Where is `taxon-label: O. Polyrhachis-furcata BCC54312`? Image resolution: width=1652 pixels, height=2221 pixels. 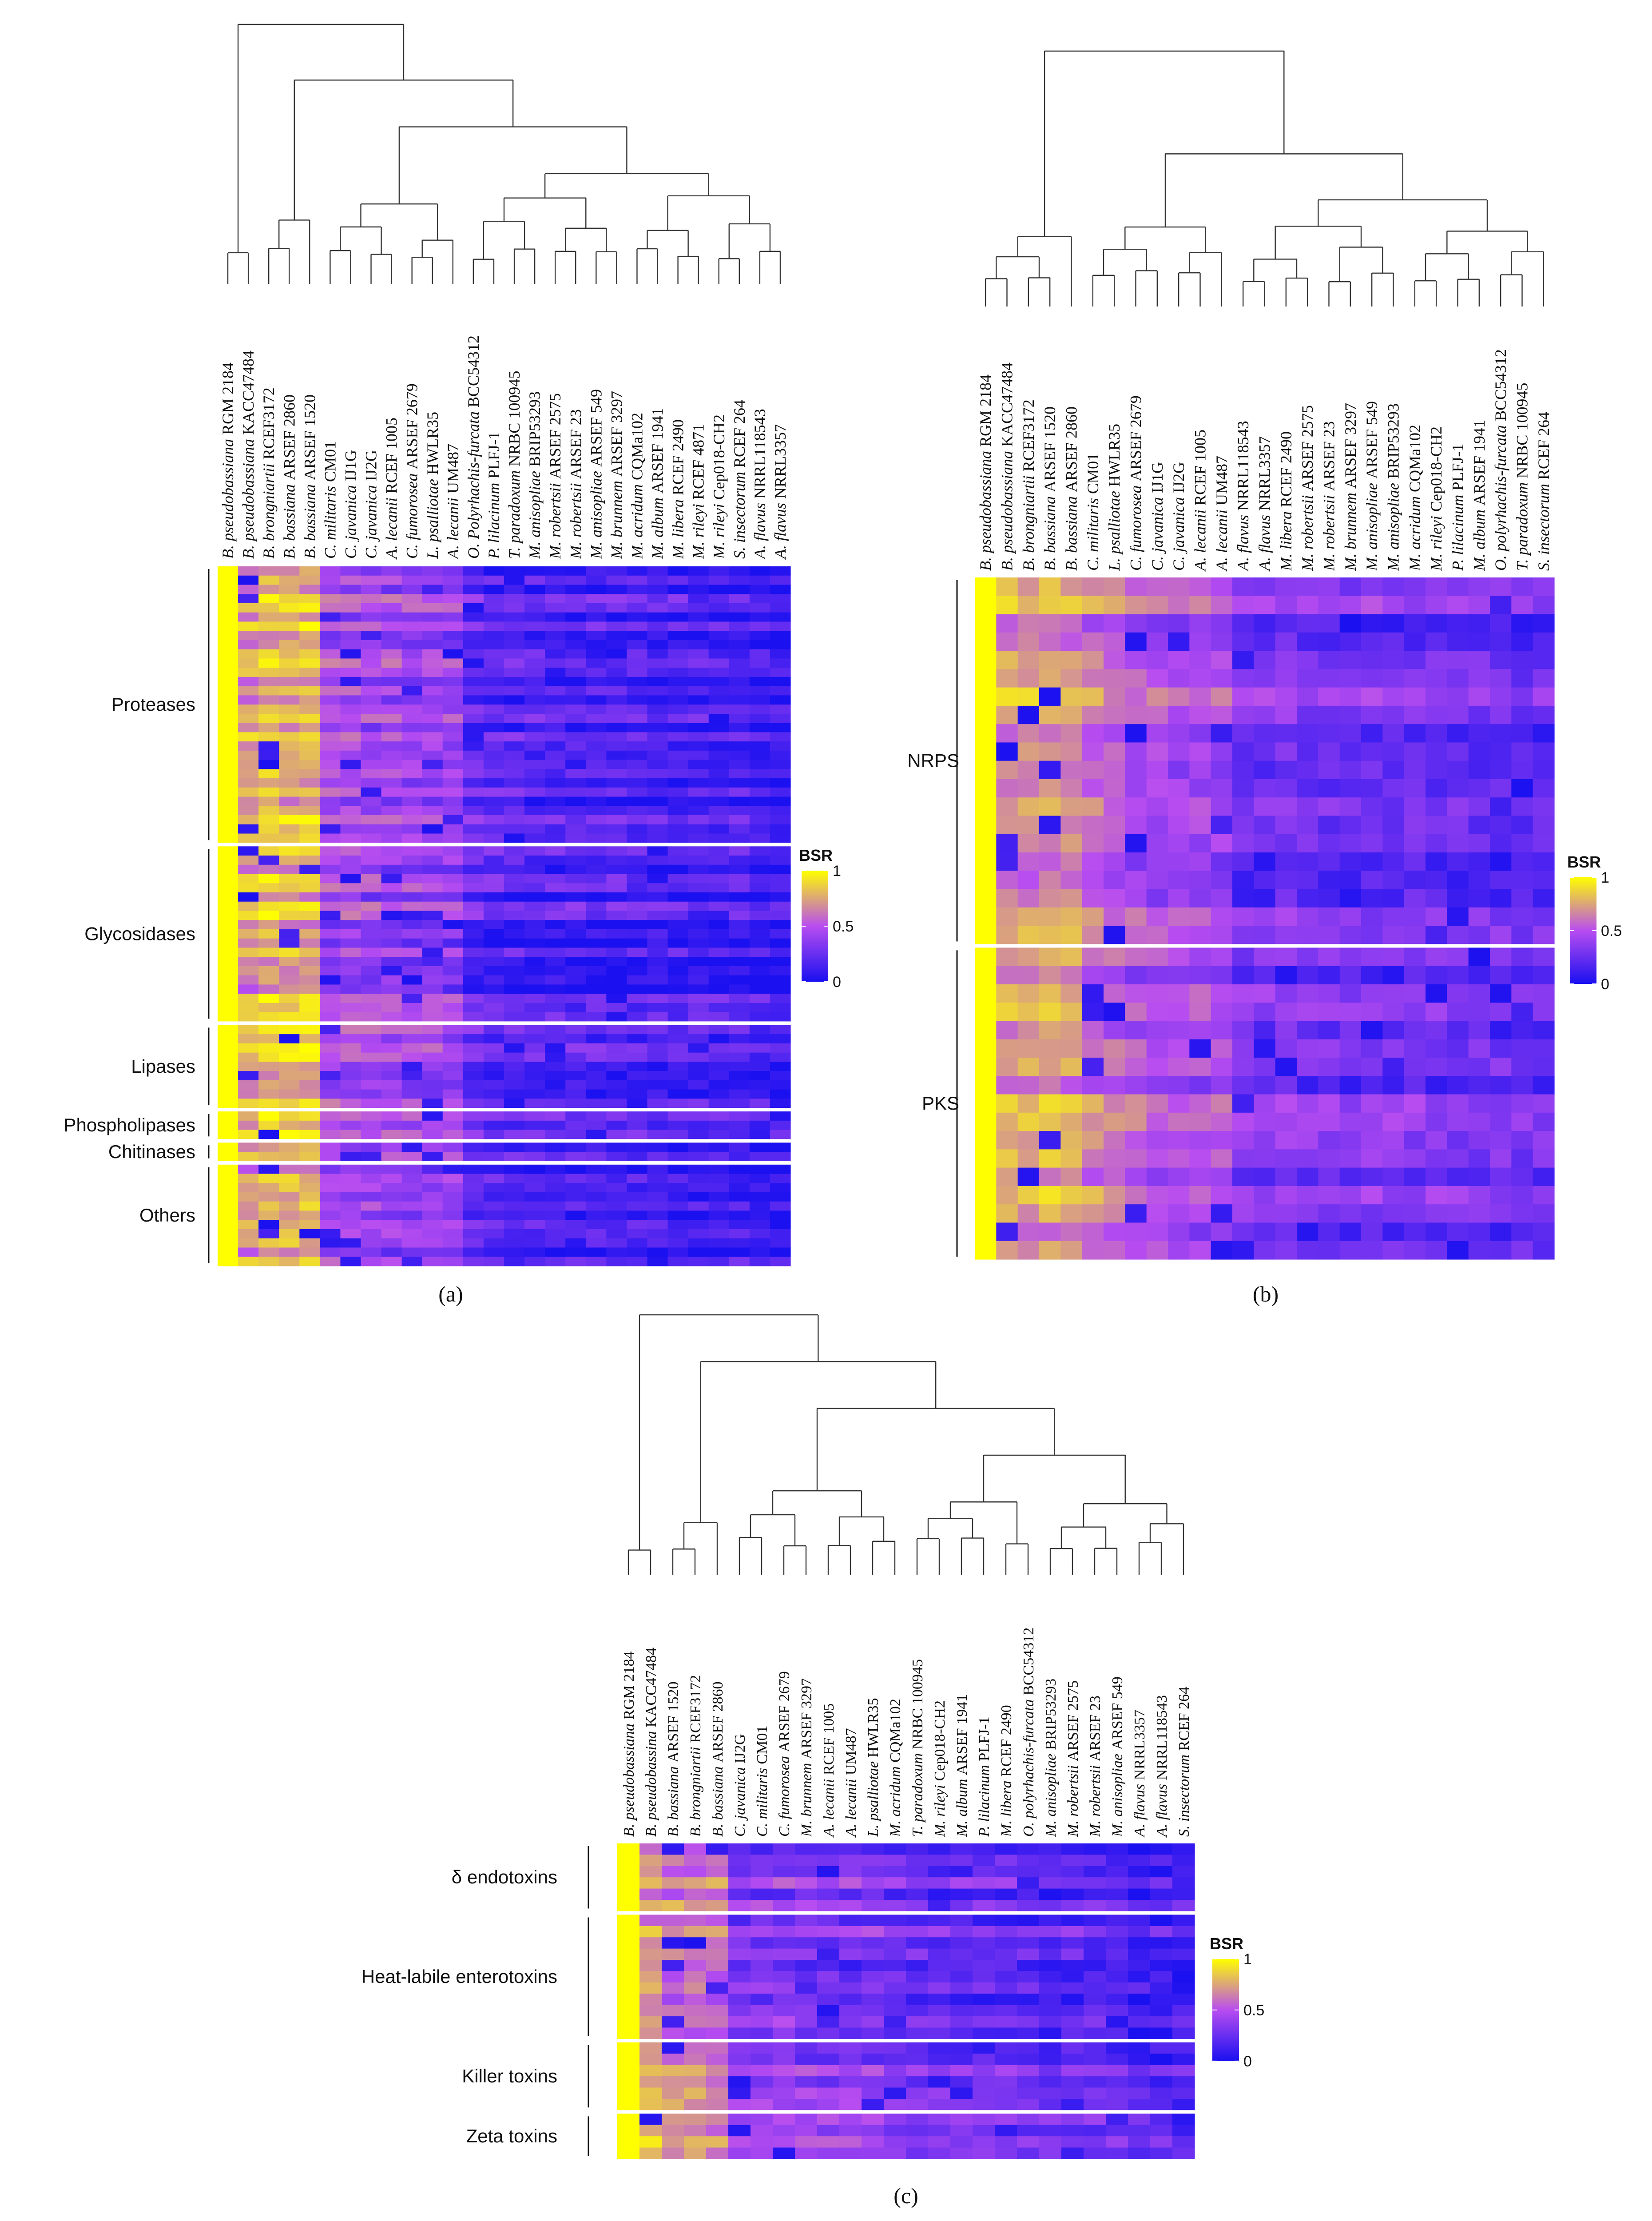 taxon-label: O. Polyrhachis-furcata BCC54312 is located at coordinates (473, 447).